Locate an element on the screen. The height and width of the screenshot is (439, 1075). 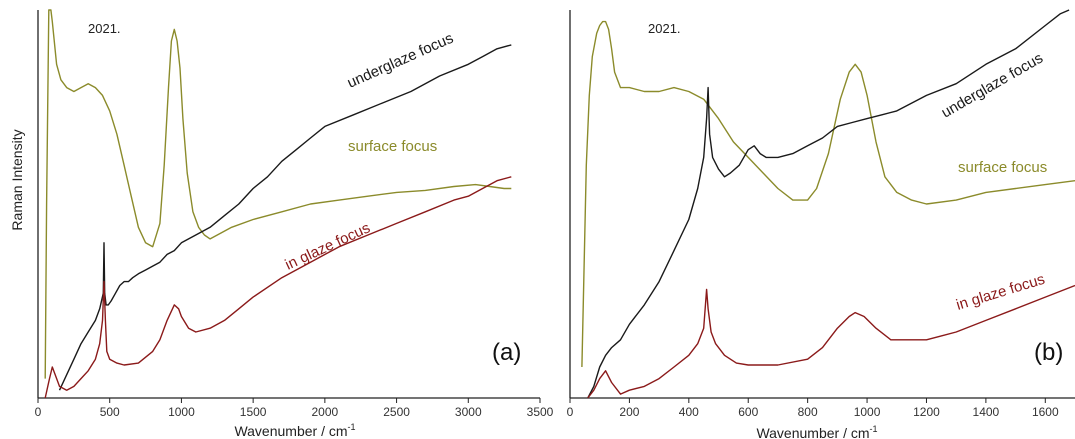
x-tick-label-b: 400 is located at coordinates (689, 412).